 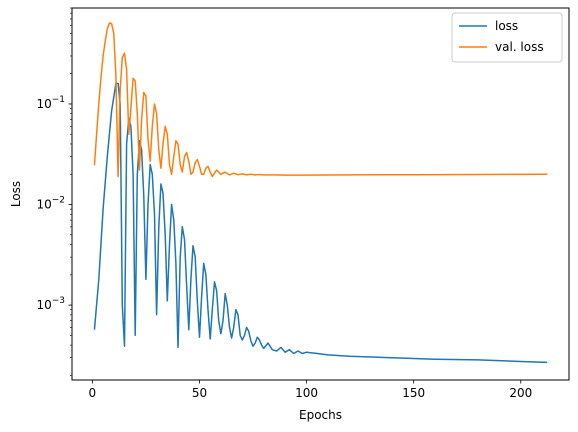 What do you see at coordinates (50, 204) in the screenshot?
I see `y-tick-label: 10⁻²` at bounding box center [50, 204].